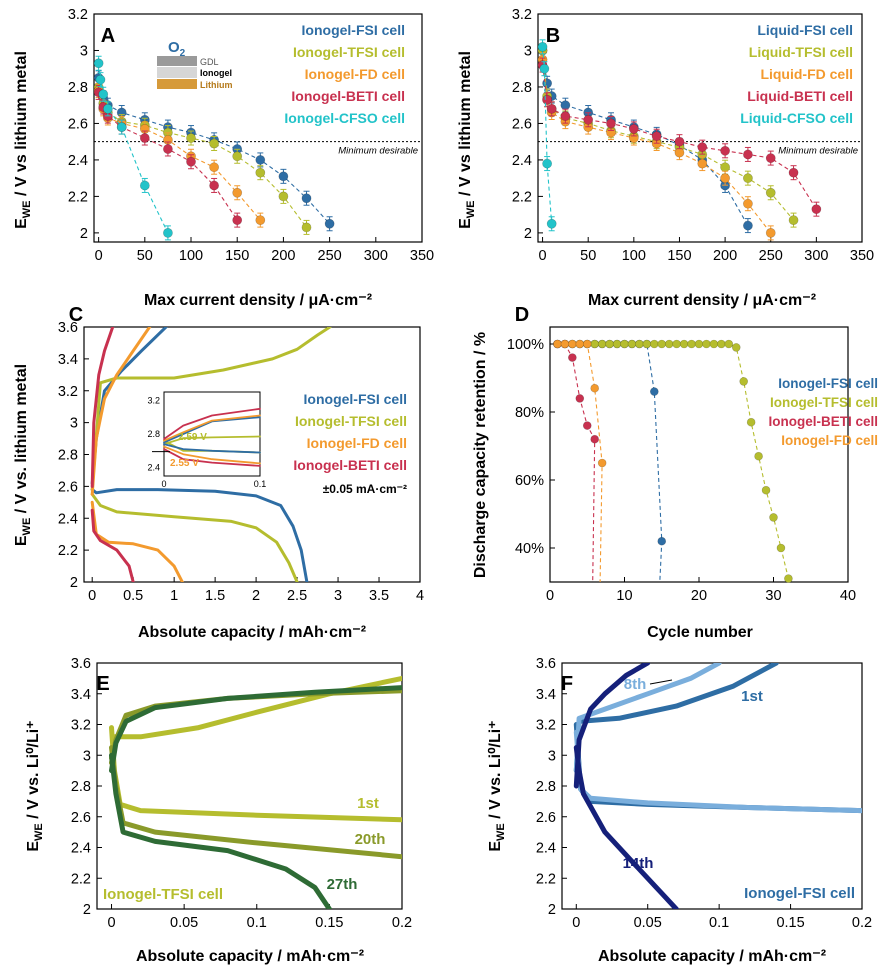 The height and width of the screenshot is (973, 882). What do you see at coordinates (258, 300) in the screenshot?
I see `x-axis-label: Max current density / μA·cm⁻²` at bounding box center [258, 300].